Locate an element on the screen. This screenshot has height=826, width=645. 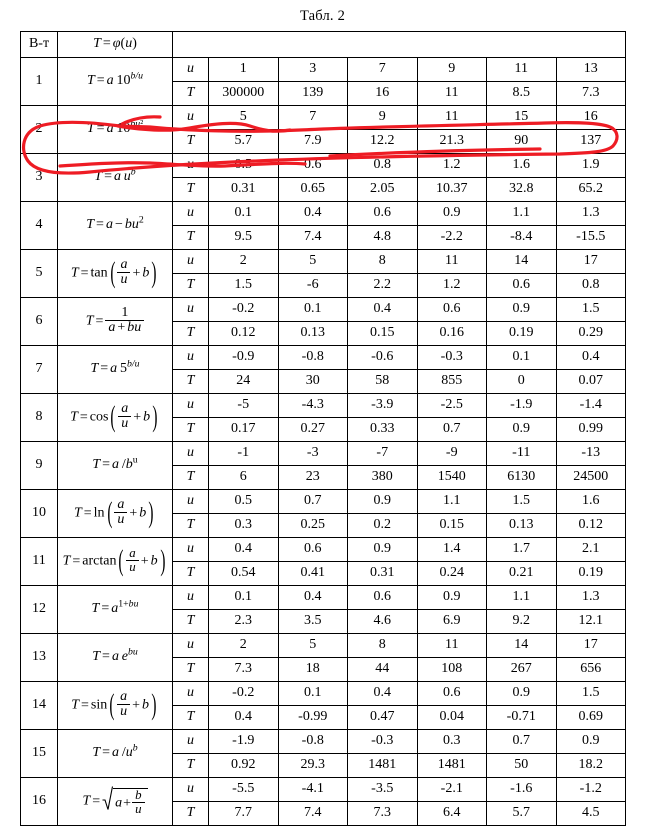
cell-u-value: -1.9 is located at coordinates (243, 741).